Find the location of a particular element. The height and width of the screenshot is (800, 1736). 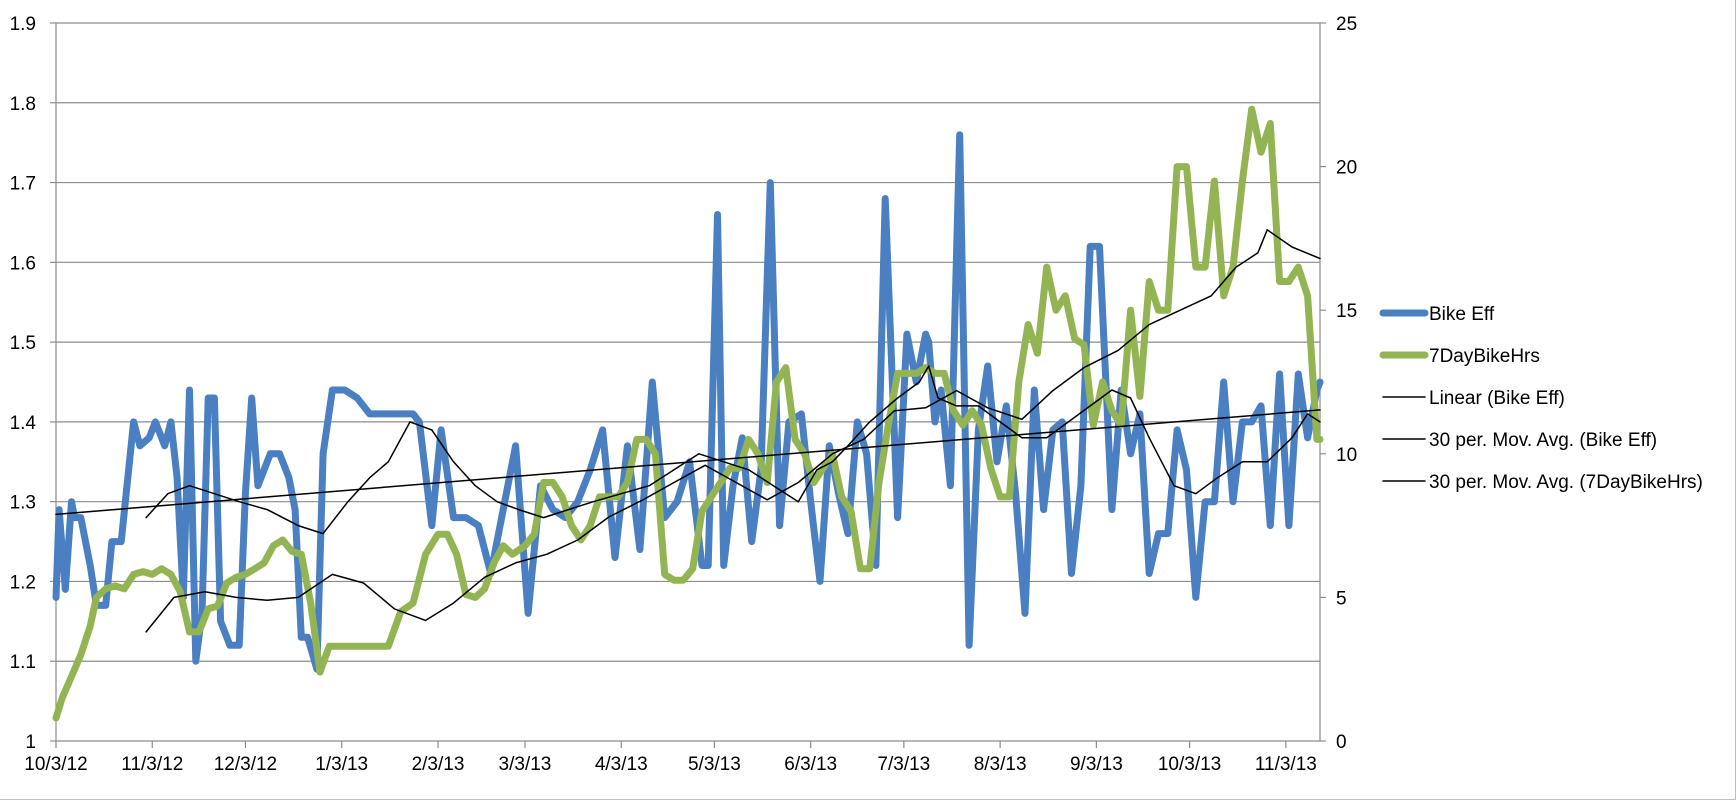

x-tick-label: 4/3/13 is located at coordinates (621, 764).